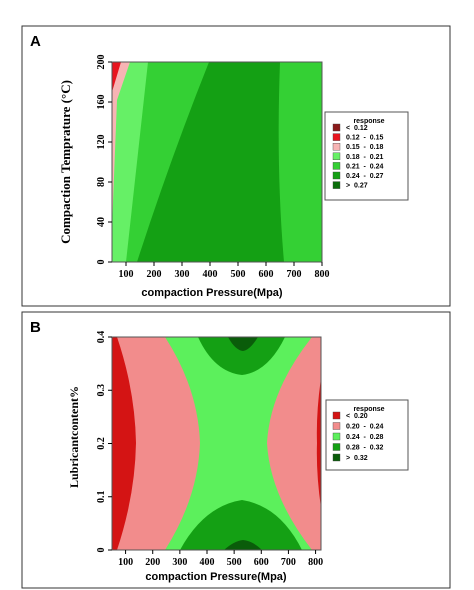  I want to click on legend-label: 0.12 - 0.15, so click(364, 138).